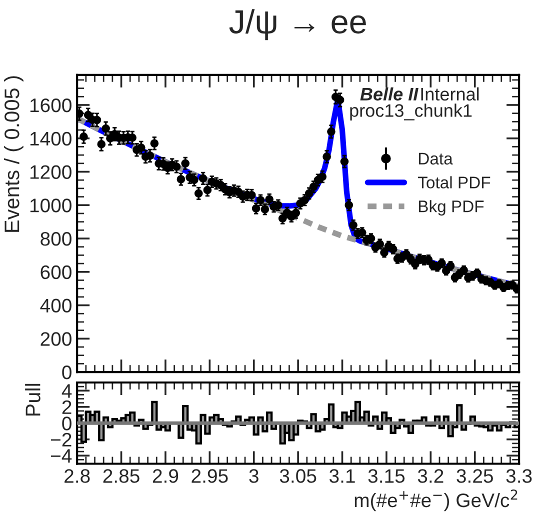 The height and width of the screenshot is (524, 539). I want to click on y-tick-label: 1600, so click(51, 105).